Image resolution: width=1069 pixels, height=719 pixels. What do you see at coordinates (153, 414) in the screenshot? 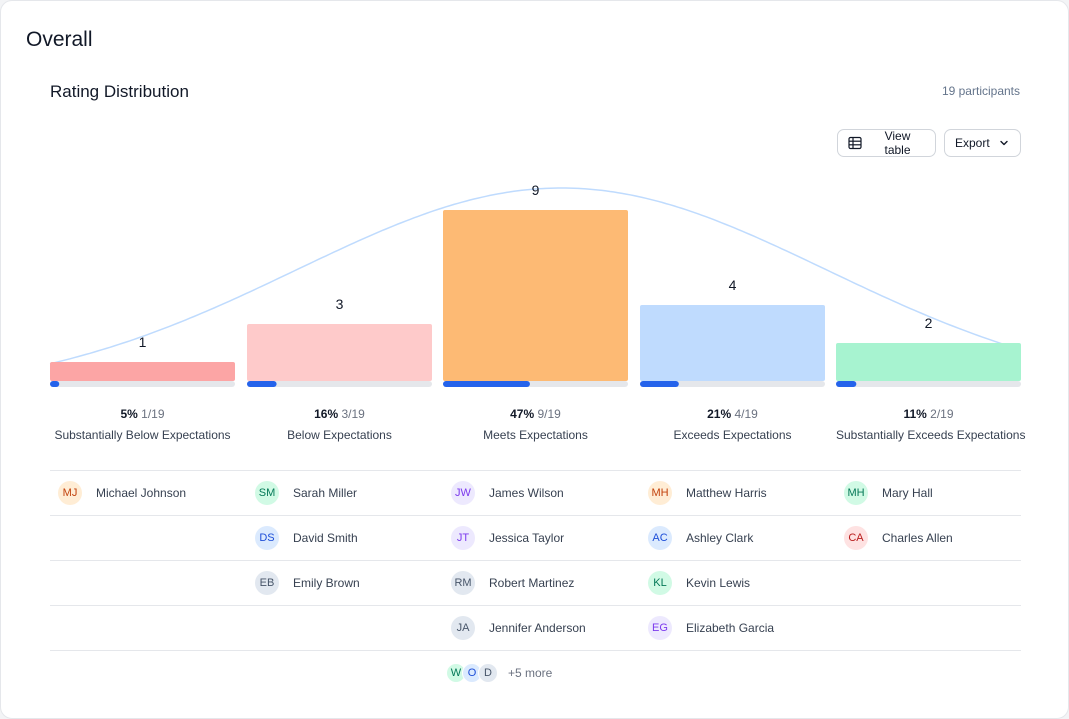
I see `fraction-value: 1/19` at bounding box center [153, 414].